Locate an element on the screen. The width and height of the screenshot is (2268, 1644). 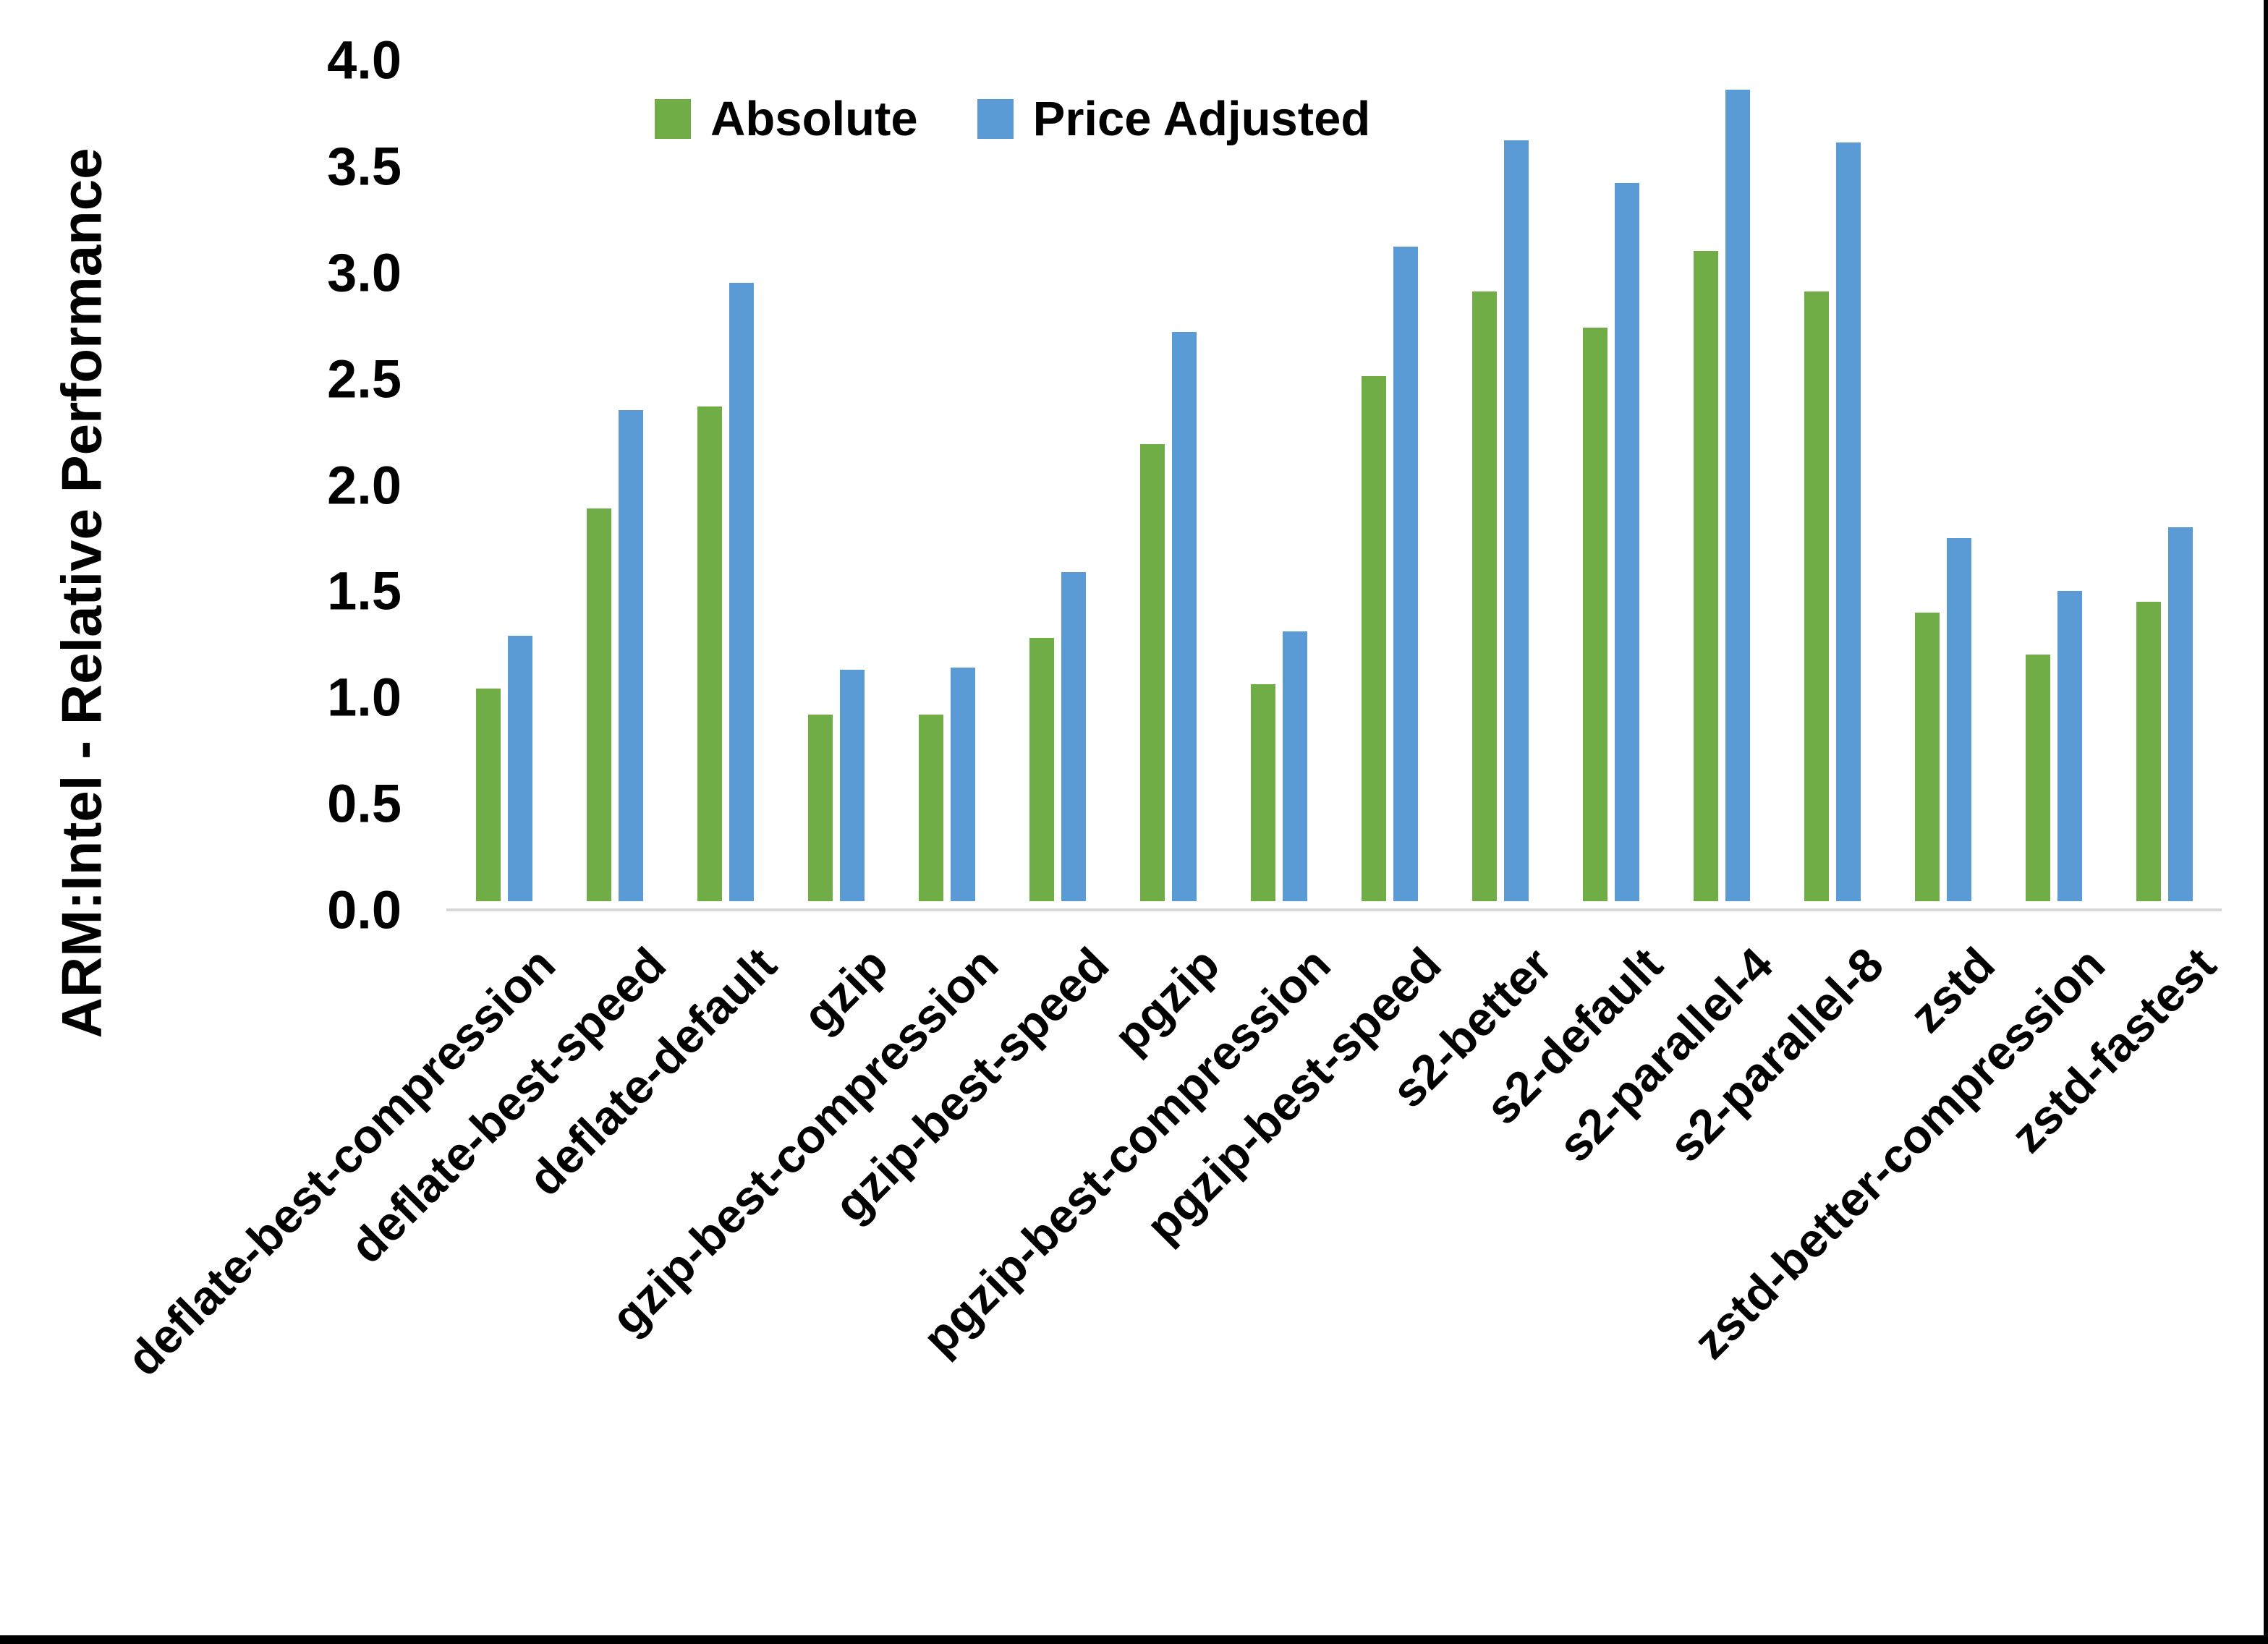
y-tick-label: 1.5 is located at coordinates (364, 591).